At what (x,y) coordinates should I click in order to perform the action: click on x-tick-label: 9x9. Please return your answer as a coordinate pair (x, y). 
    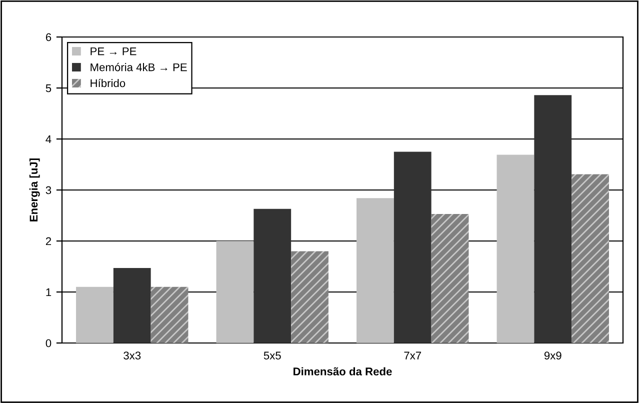
    Looking at the image, I should click on (553, 356).